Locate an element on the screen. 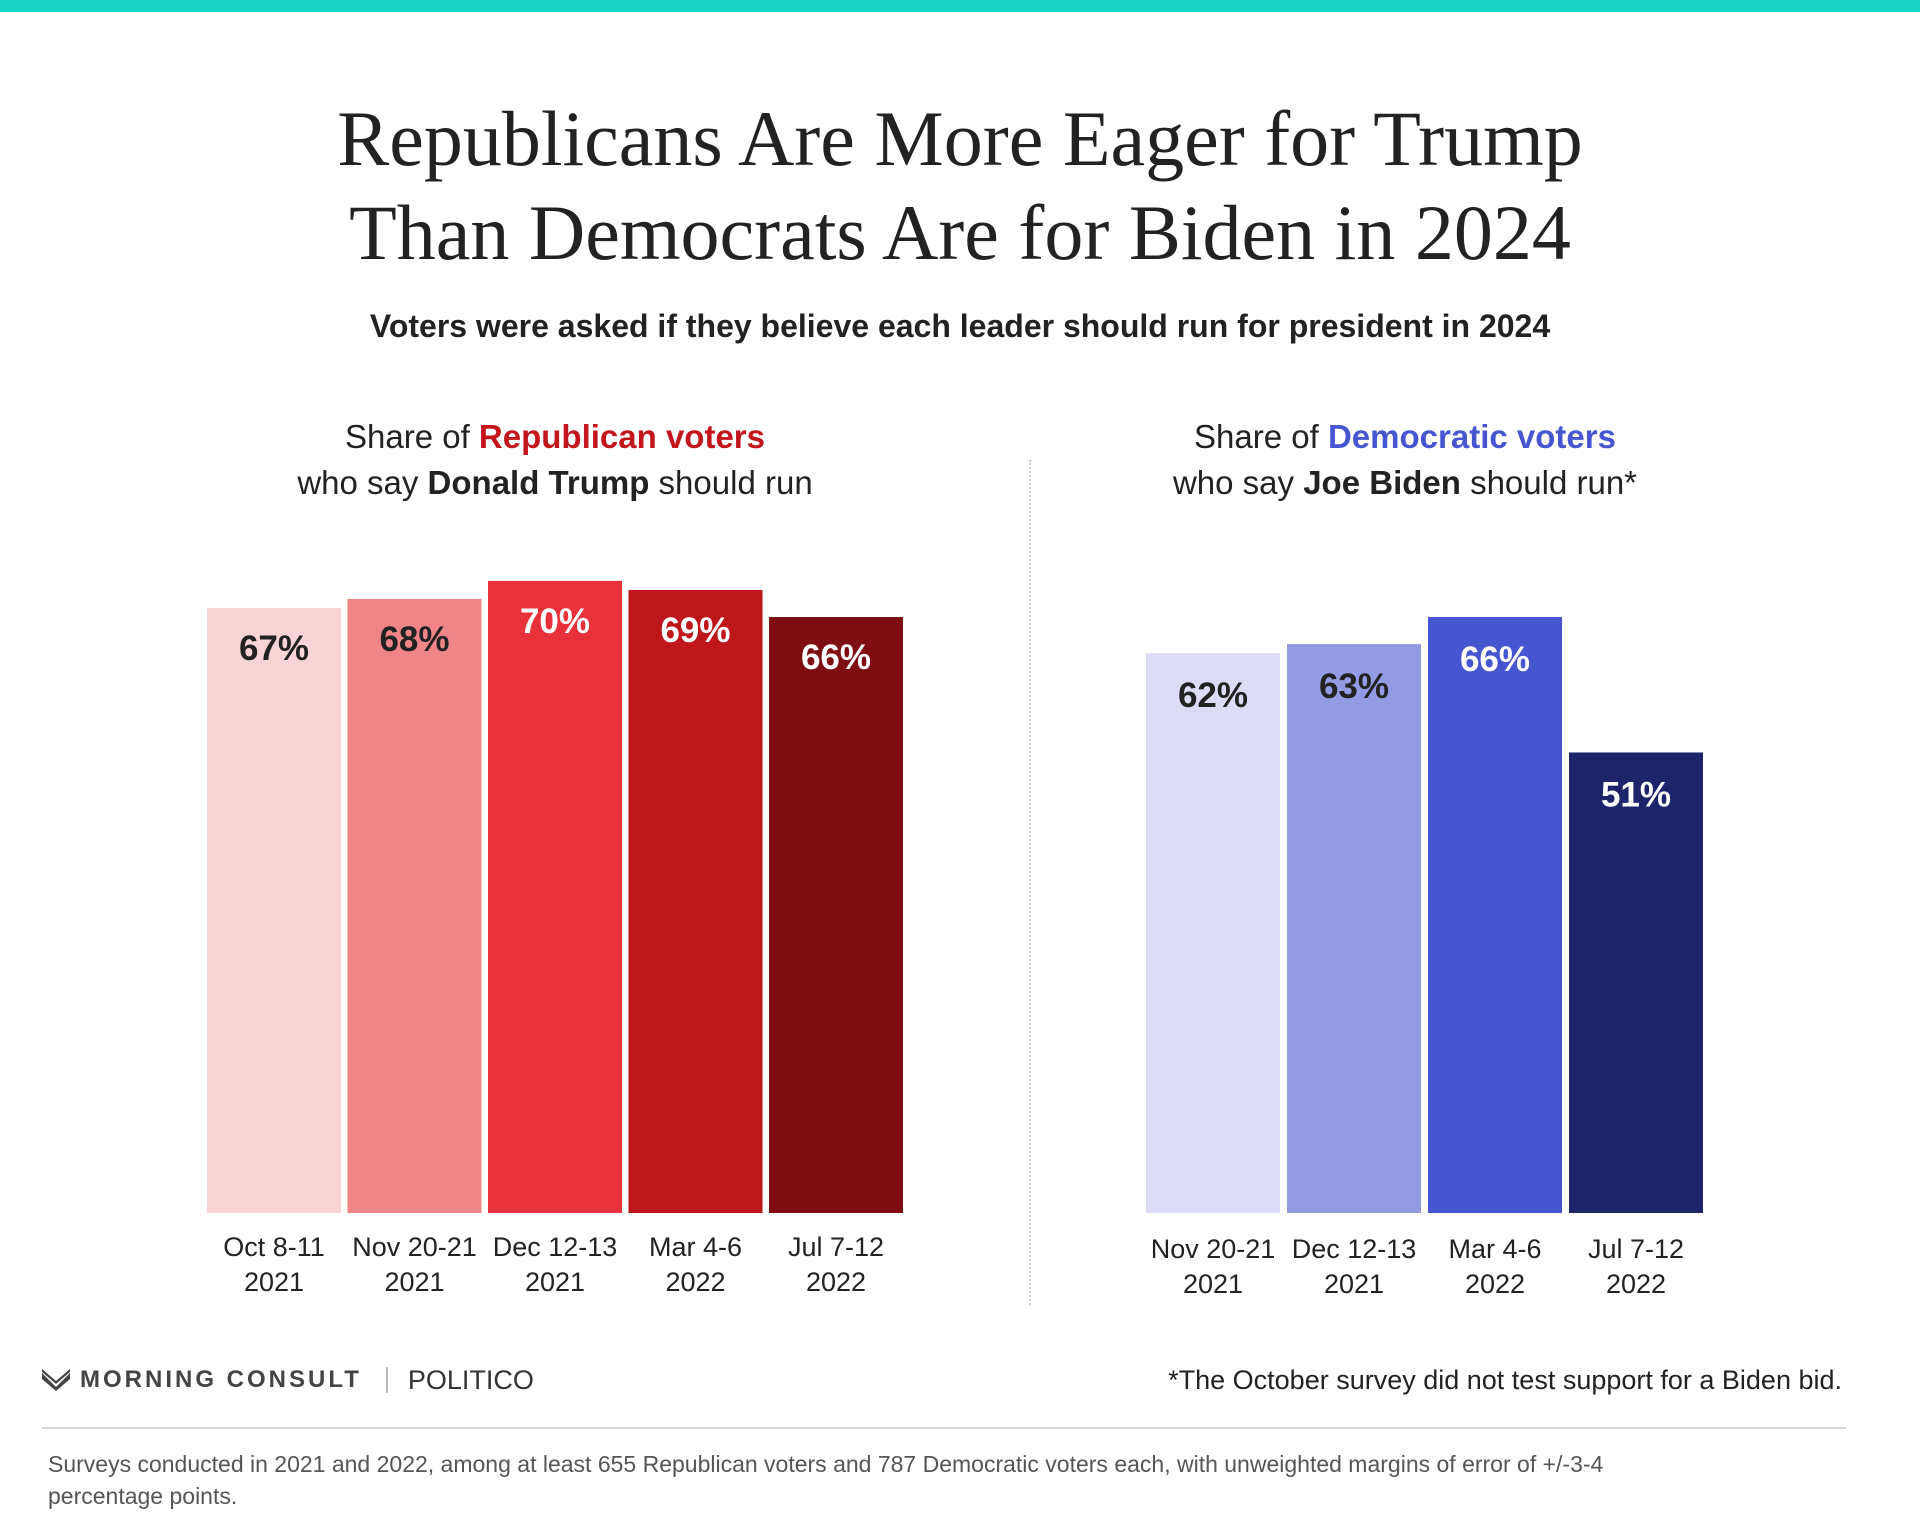  left-bar-value-label-1: 67% is located at coordinates (274, 648).